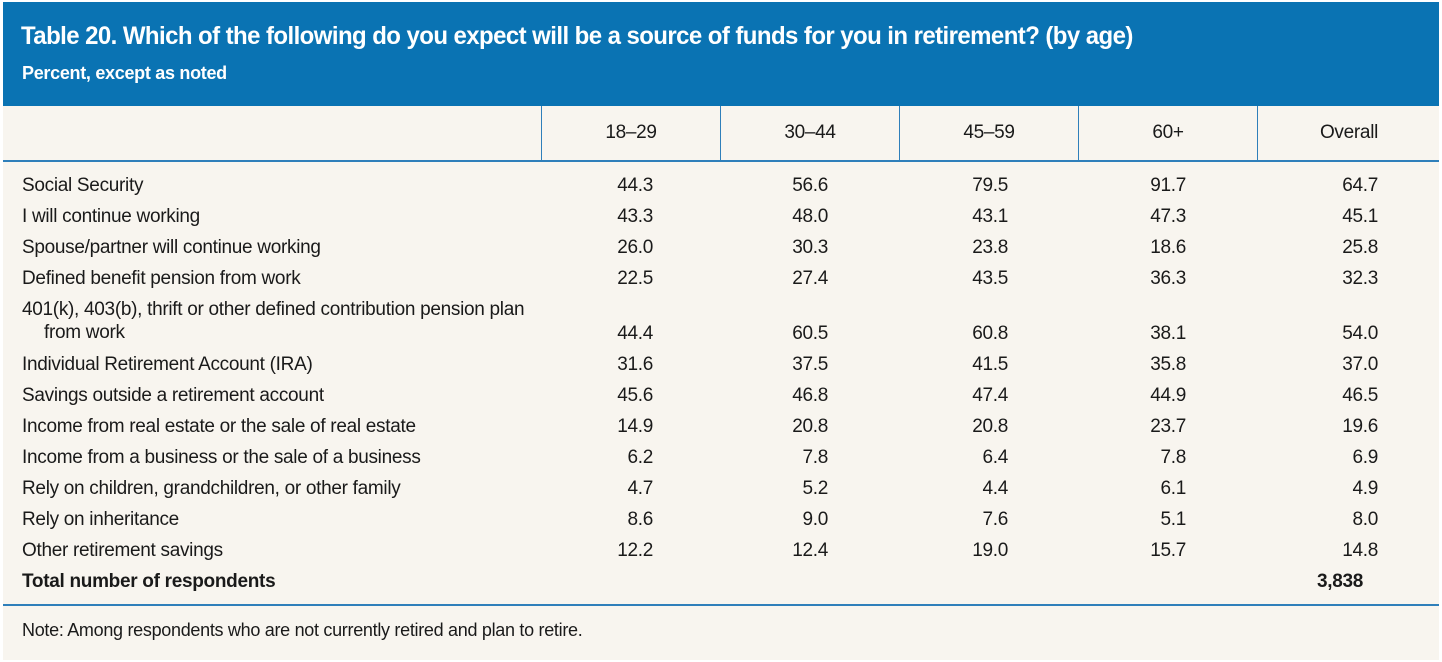 The height and width of the screenshot is (662, 1442). What do you see at coordinates (990, 247) in the screenshot?
I see `cell-value: 23.8` at bounding box center [990, 247].